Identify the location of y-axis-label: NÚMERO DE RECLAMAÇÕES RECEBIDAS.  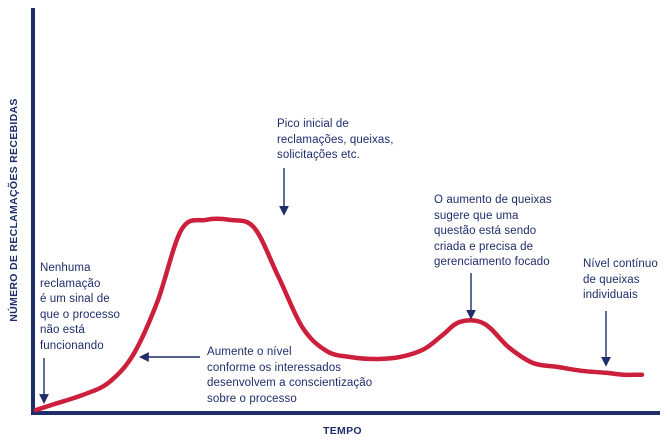
(14, 210).